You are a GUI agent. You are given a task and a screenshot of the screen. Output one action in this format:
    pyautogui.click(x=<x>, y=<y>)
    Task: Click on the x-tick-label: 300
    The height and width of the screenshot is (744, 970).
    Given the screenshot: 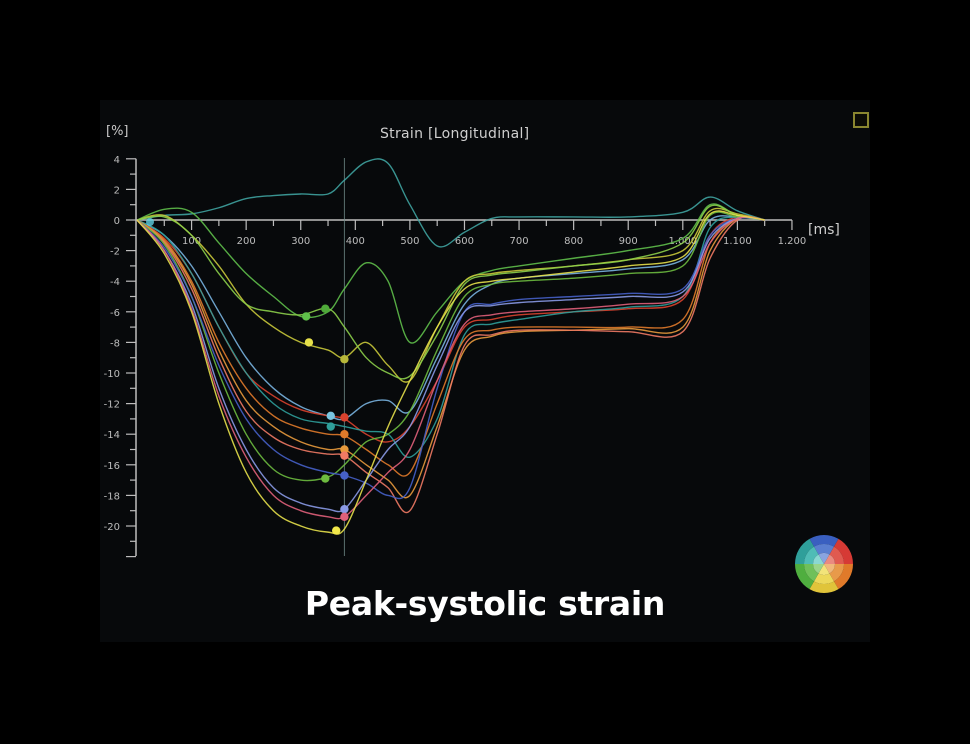 What is the action you would take?
    pyautogui.click(x=300, y=241)
    